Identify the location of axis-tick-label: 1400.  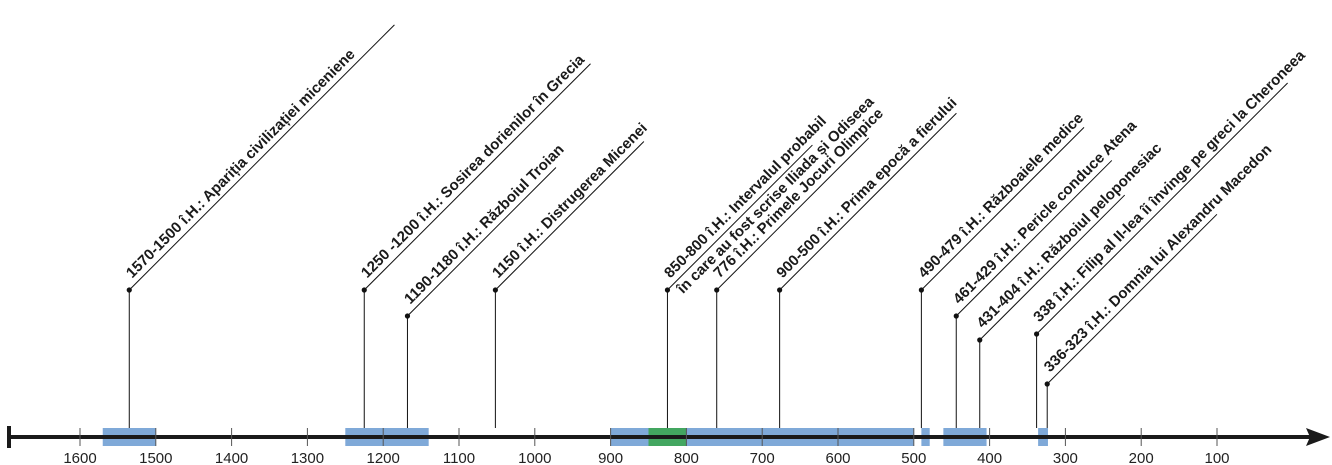
(231, 457).